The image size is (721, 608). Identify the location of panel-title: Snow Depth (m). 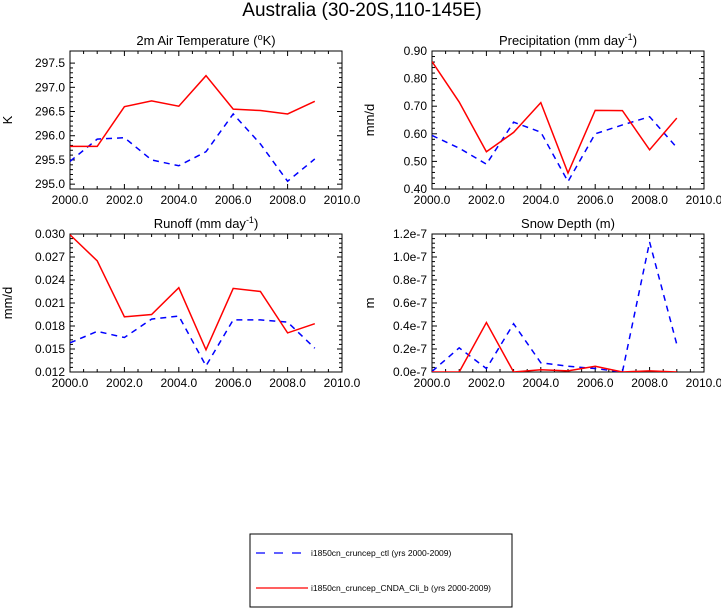
(568, 223).